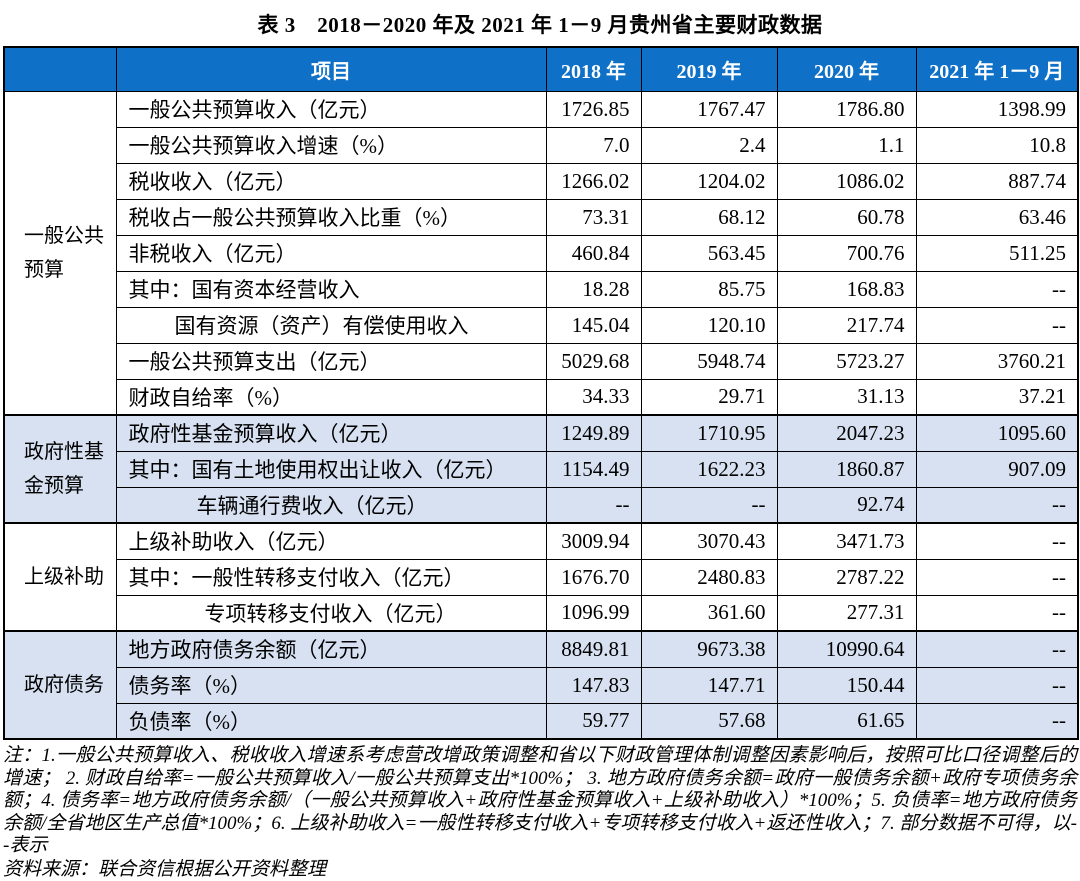 The height and width of the screenshot is (881, 1080). Describe the element at coordinates (846, 541) in the screenshot. I see `value-cell: 3471.73` at that location.